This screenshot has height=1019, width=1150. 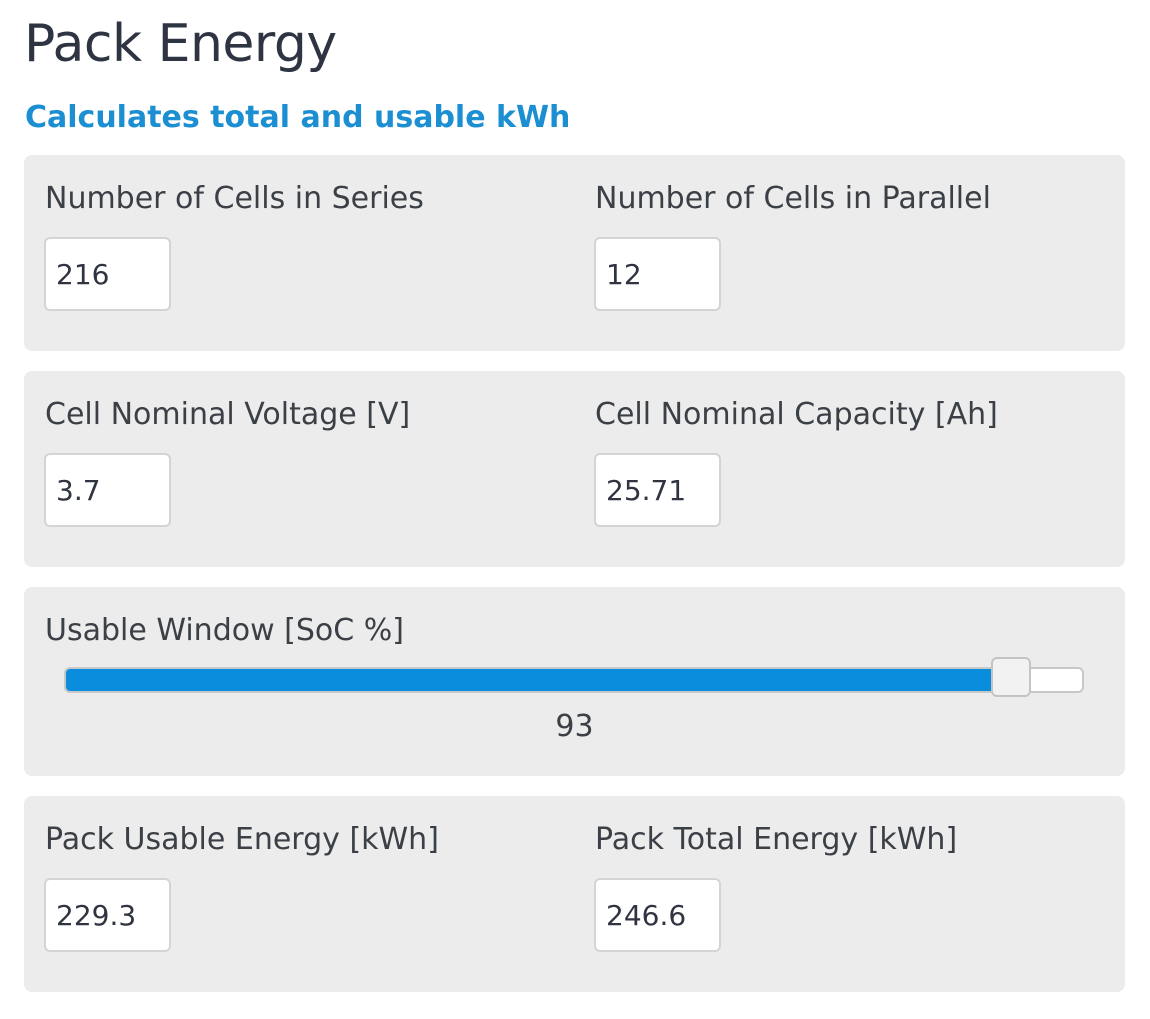 What do you see at coordinates (796, 414) in the screenshot?
I see `cell-capacity-label: Cell Nominal Capacity [Ah]` at bounding box center [796, 414].